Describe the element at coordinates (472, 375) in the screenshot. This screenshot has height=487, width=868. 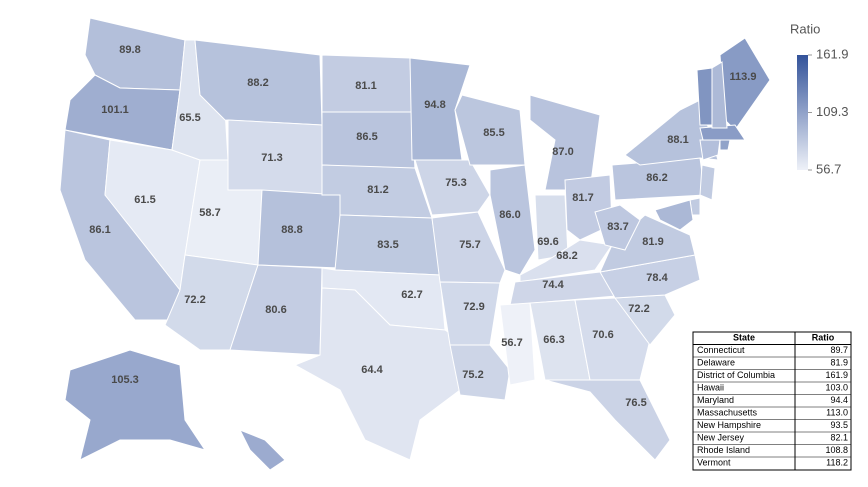
I see `state-value-label: 75.2` at that location.